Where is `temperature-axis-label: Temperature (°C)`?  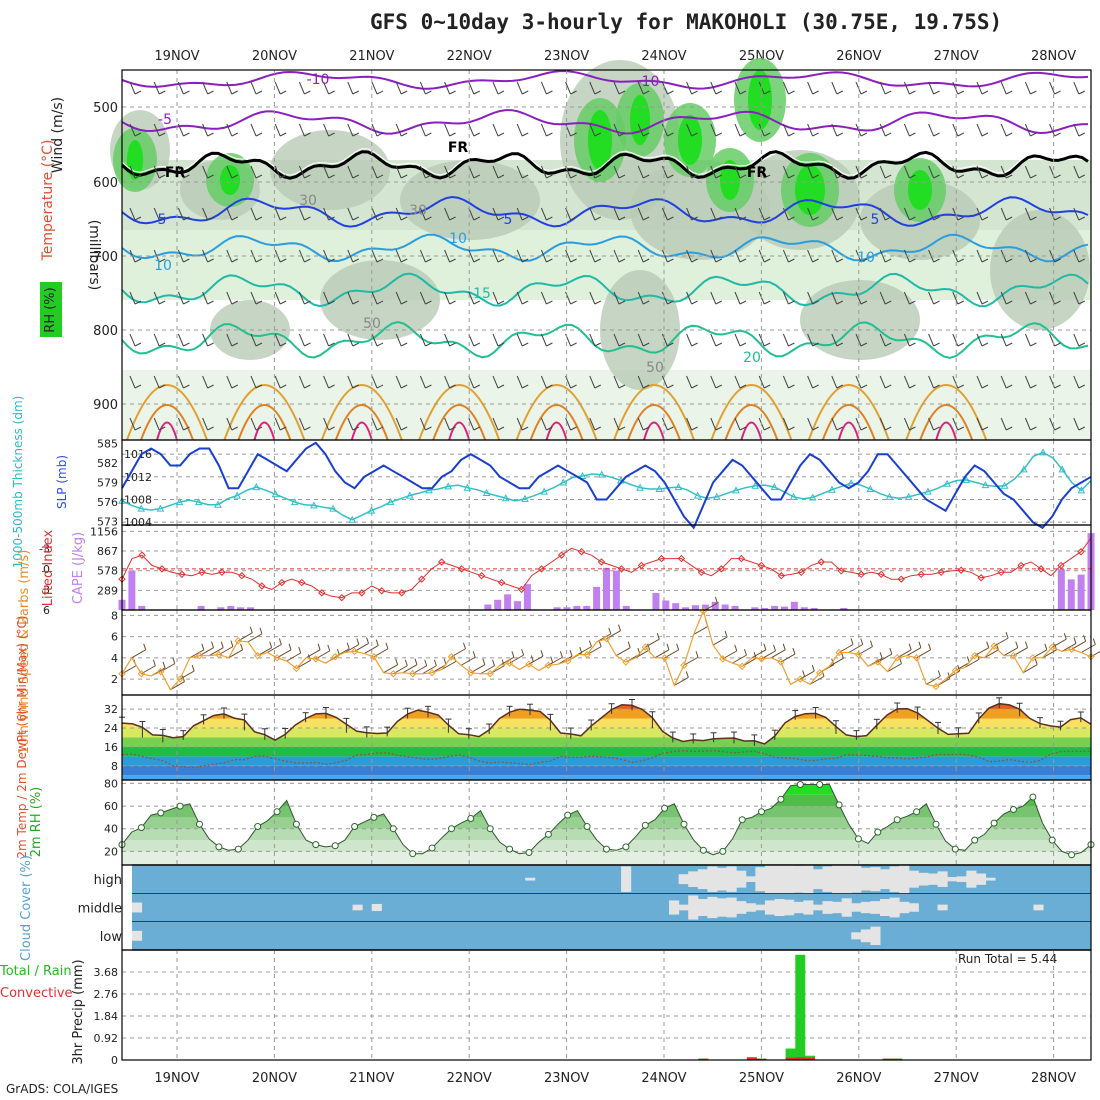 temperature-axis-label: Temperature (°C) is located at coordinates (48, 201).